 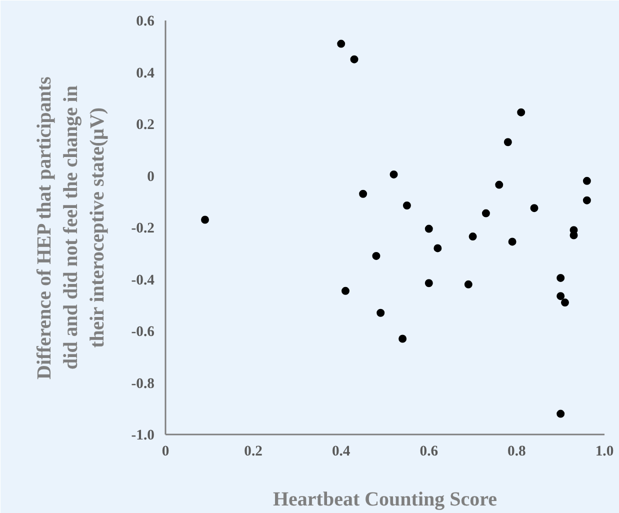 What do you see at coordinates (145, 22) in the screenshot?
I see `y-tick-label: 0.6` at bounding box center [145, 22].